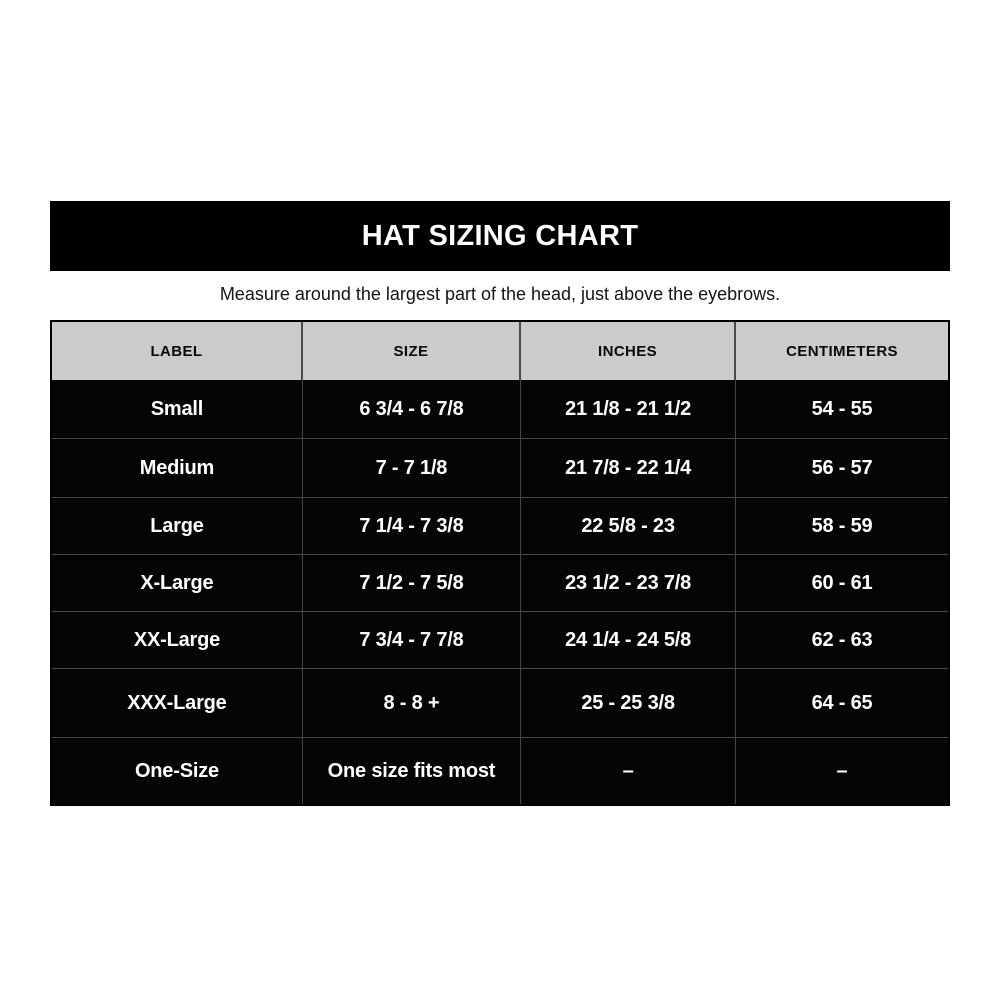 The width and height of the screenshot is (1000, 1000). What do you see at coordinates (842, 351) in the screenshot?
I see `header-cell-centimeters: CENTIMETERS` at bounding box center [842, 351].